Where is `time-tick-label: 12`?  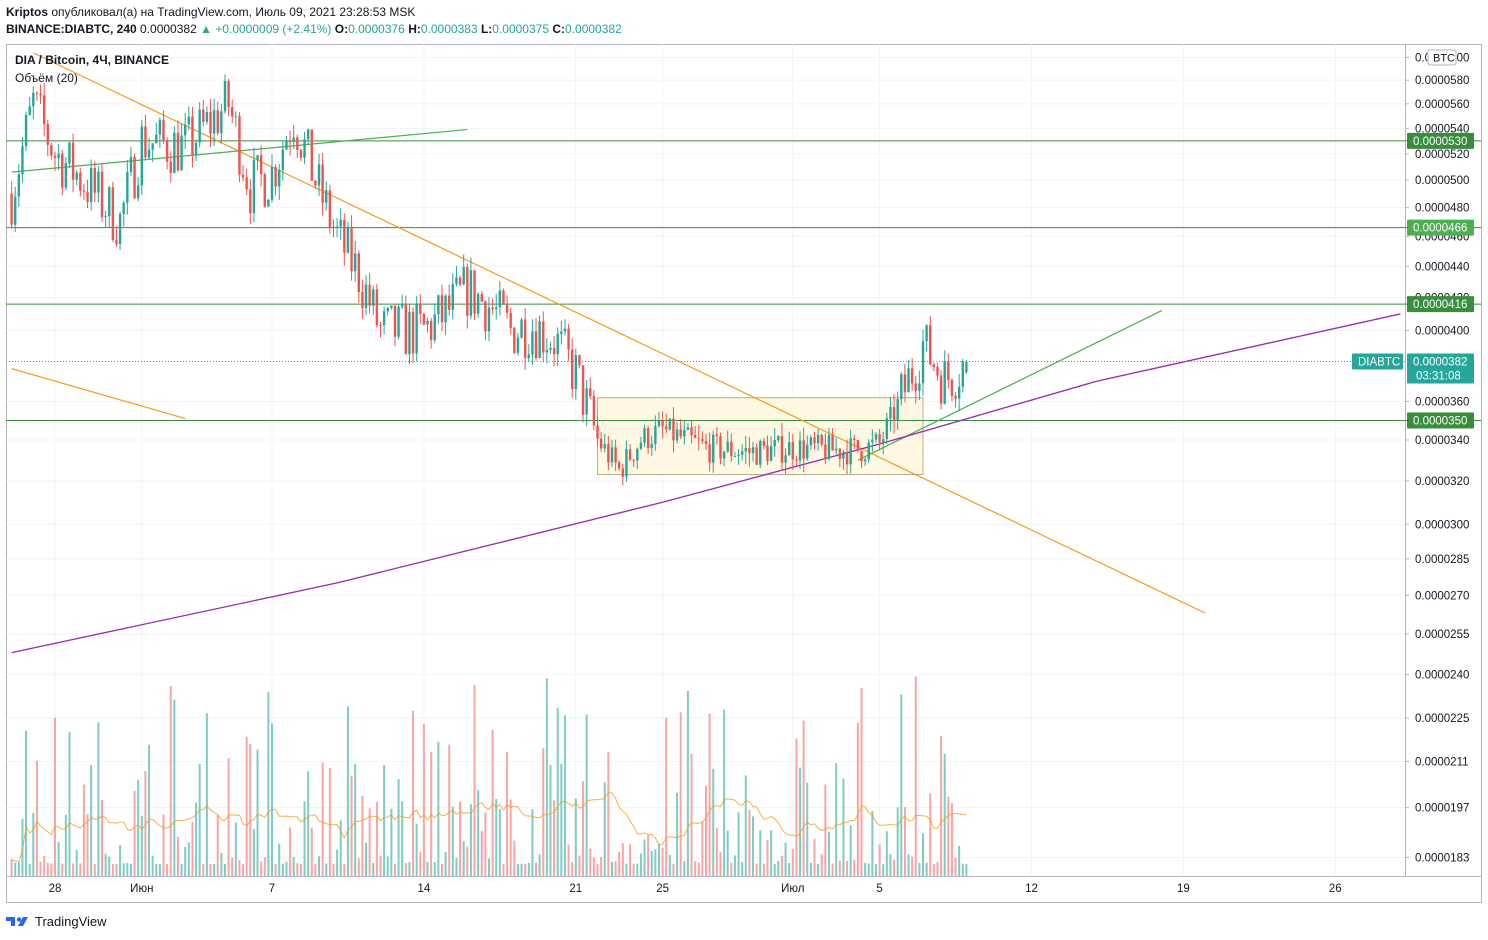 time-tick-label: 12 is located at coordinates (1031, 889).